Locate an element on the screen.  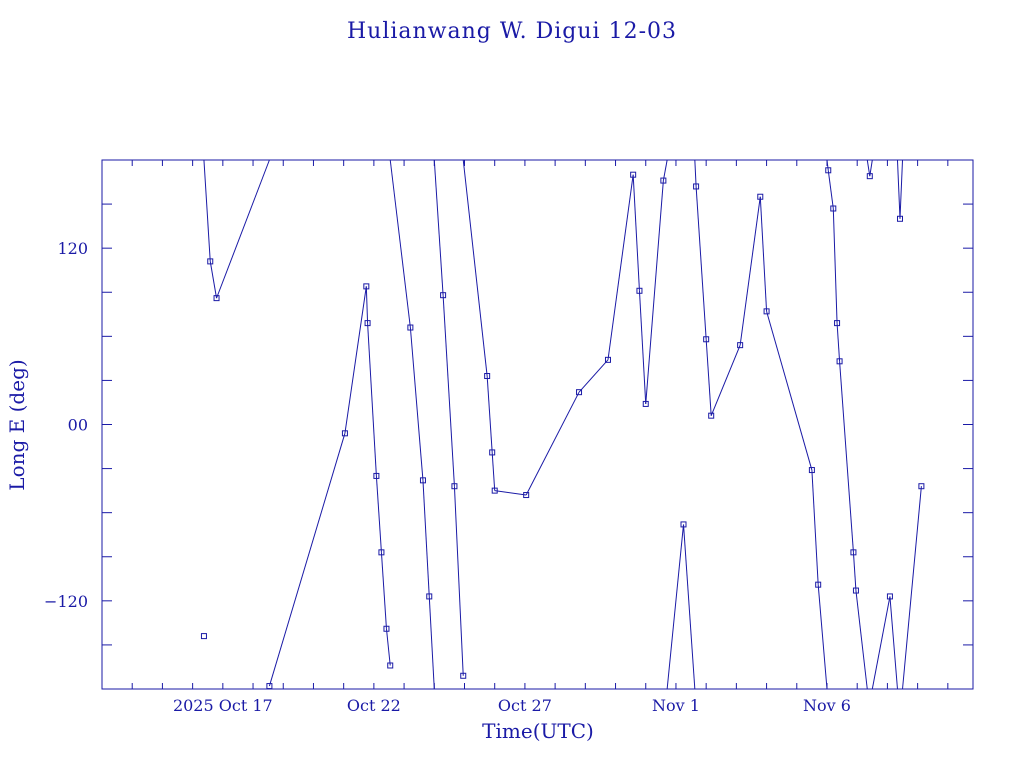
y-tick-label: 00 is located at coordinates (78, 425).